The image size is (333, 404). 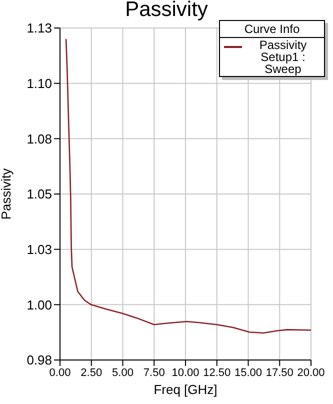 What do you see at coordinates (39, 83) in the screenshot?
I see `y-tick-label: 1.10` at bounding box center [39, 83].